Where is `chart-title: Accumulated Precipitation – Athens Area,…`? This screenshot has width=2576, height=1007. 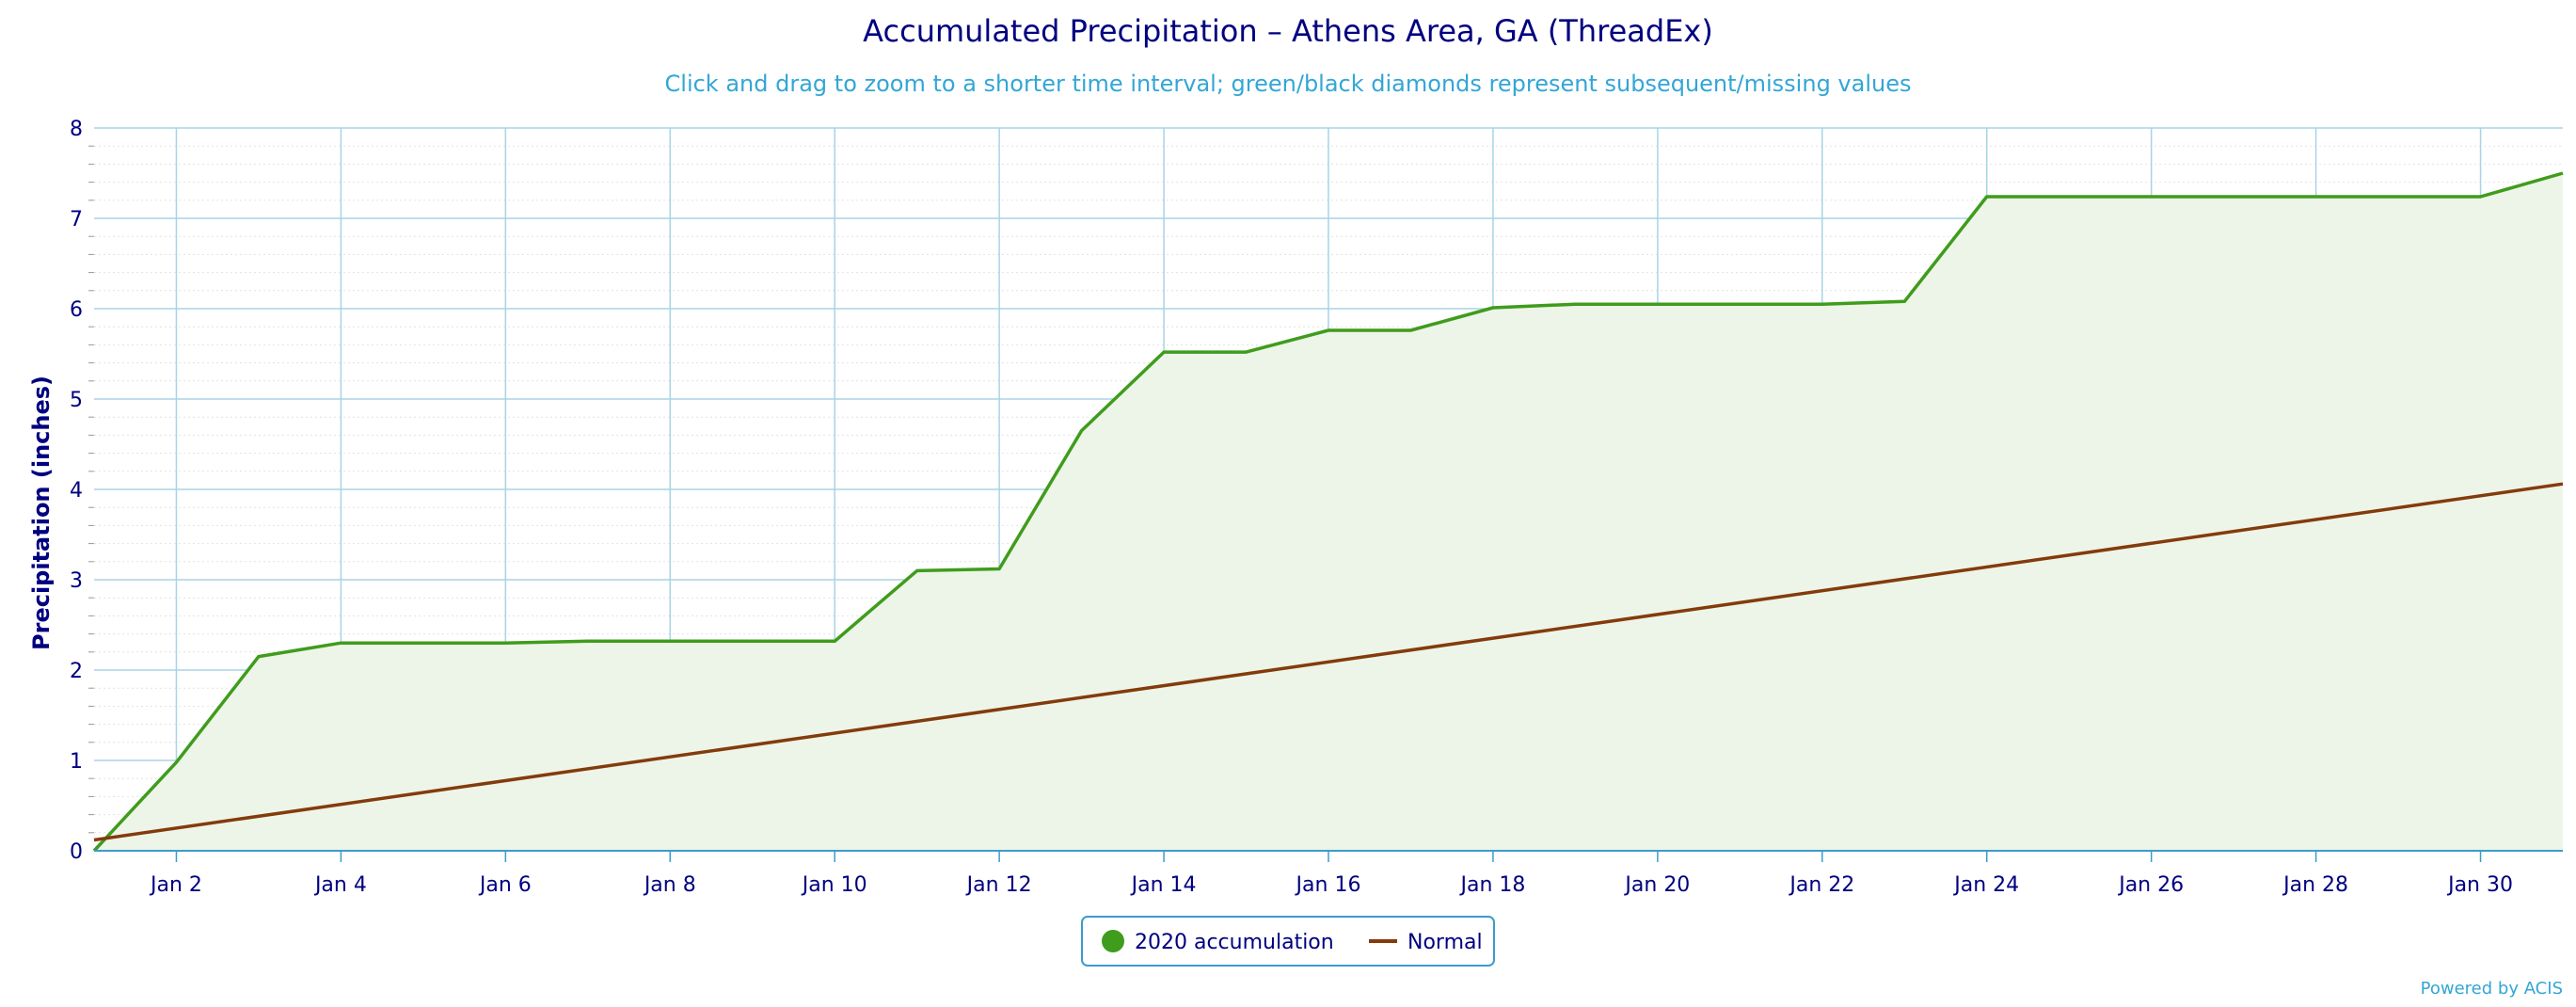
chart-title: Accumulated Precipitation – Athens Area,… is located at coordinates (1288, 31).